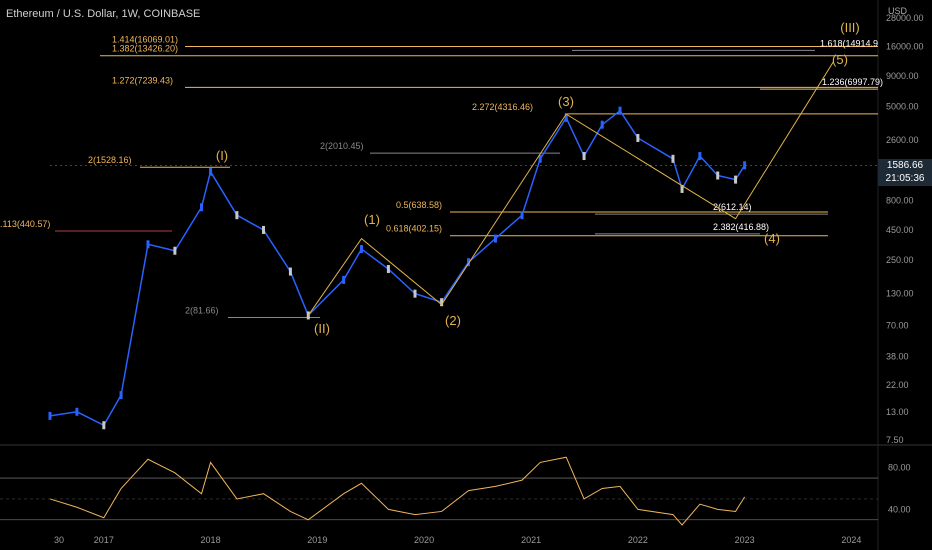 The height and width of the screenshot is (550, 932). What do you see at coordinates (902, 106) in the screenshot?
I see `price-tick: 5000.00` at bounding box center [902, 106].